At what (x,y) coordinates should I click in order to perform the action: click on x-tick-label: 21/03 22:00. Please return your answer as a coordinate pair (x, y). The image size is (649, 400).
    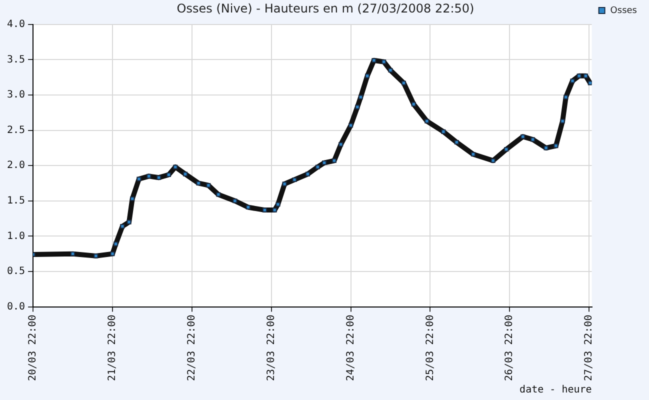
    Looking at the image, I should click on (112, 348).